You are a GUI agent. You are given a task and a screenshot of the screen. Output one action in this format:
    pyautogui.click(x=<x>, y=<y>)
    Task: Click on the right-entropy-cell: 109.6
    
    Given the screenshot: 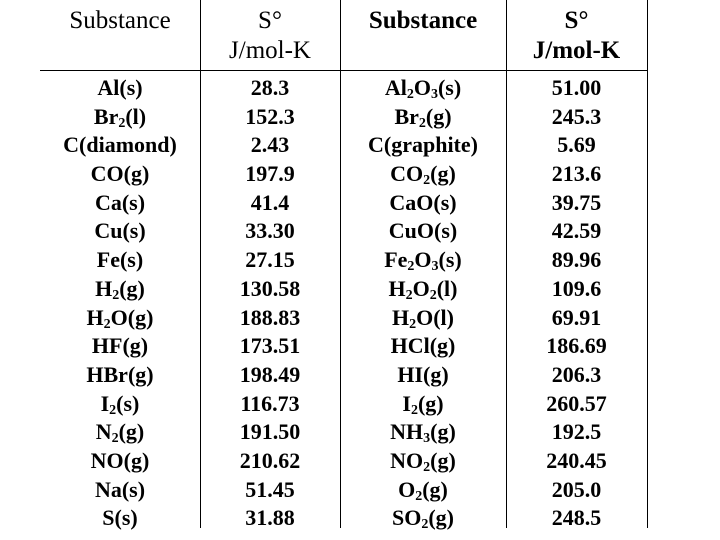 What is the action you would take?
    pyautogui.click(x=576, y=288)
    